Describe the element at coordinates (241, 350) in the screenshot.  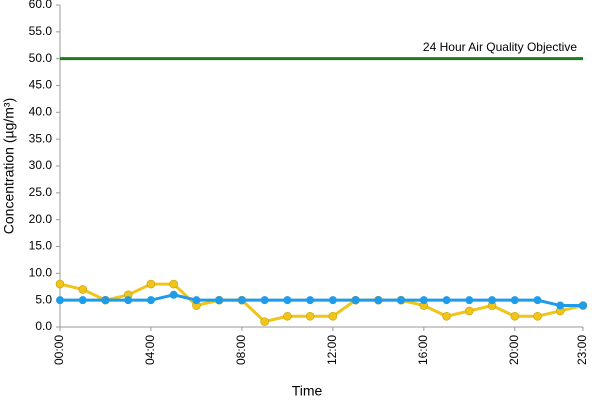
I see `x-tick-label: 08:00` at that location.